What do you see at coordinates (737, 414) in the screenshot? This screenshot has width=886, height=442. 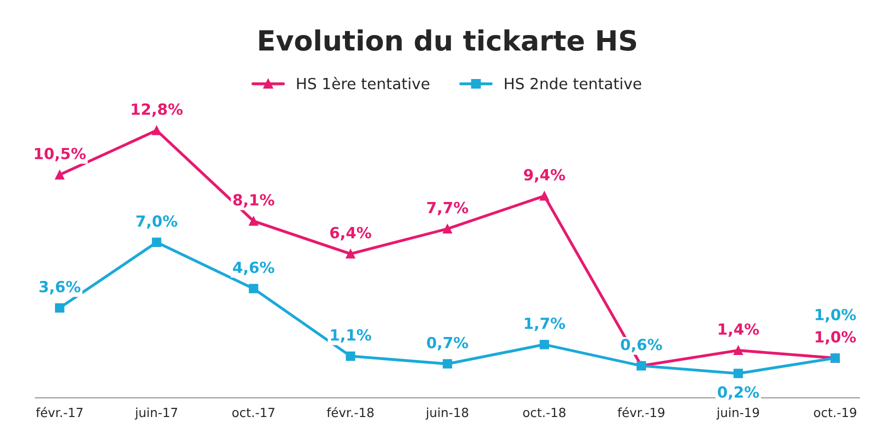 I see `x-tick-label: juin-19` at bounding box center [737, 414].